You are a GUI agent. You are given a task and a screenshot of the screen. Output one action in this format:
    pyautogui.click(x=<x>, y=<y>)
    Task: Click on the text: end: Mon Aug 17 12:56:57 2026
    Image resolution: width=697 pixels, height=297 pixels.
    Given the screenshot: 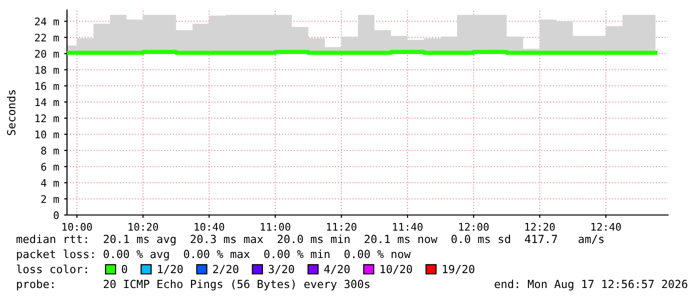 What is the action you would take?
    pyautogui.click(x=591, y=285)
    